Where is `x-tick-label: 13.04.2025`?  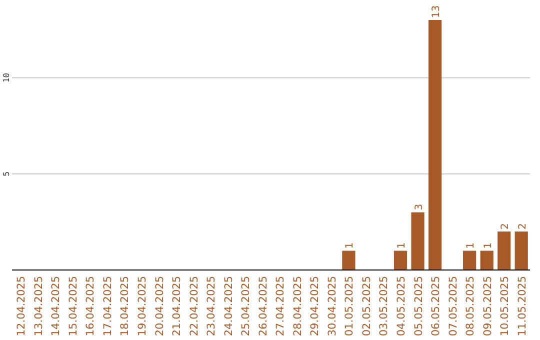
x-tick-label: 13.04.2025 is located at coordinates (38, 306).